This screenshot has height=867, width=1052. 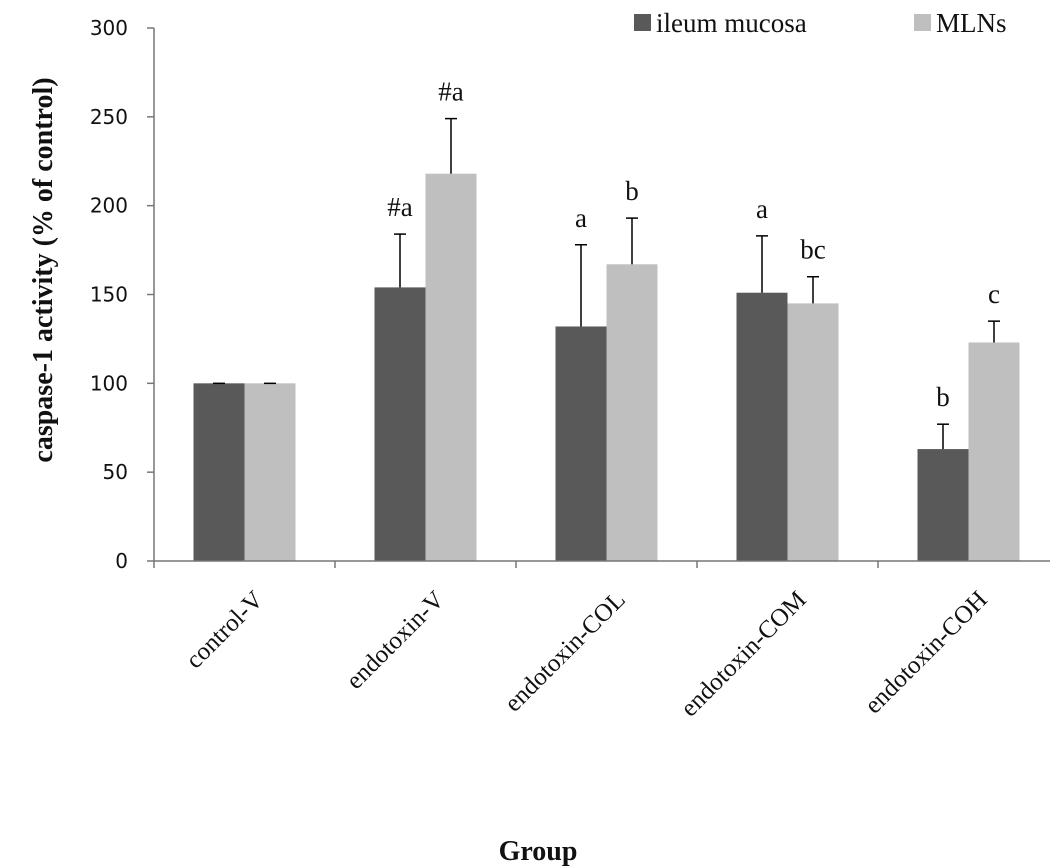 What do you see at coordinates (926, 652) in the screenshot?
I see `x-tick-label: endotoxin-COH` at bounding box center [926, 652].